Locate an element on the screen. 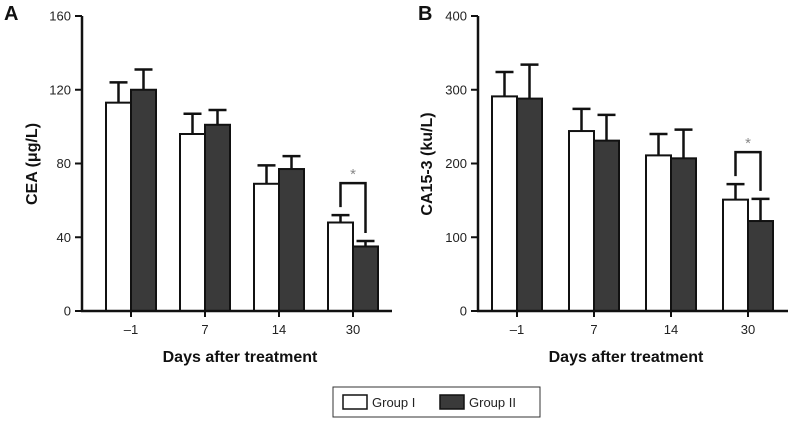 The image size is (800, 422). legend: Group I Group II is located at coordinates (436, 402).